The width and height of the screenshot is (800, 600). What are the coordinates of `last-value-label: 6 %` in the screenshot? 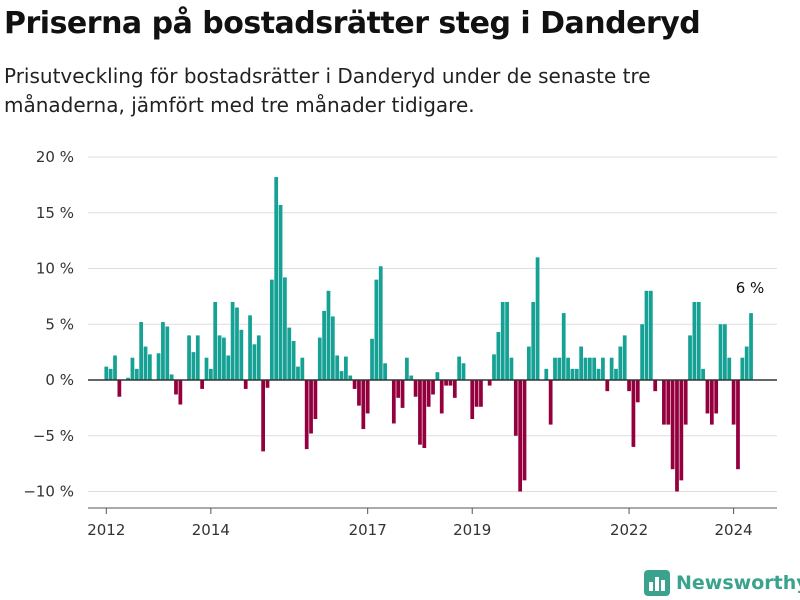 It's located at (750, 288).